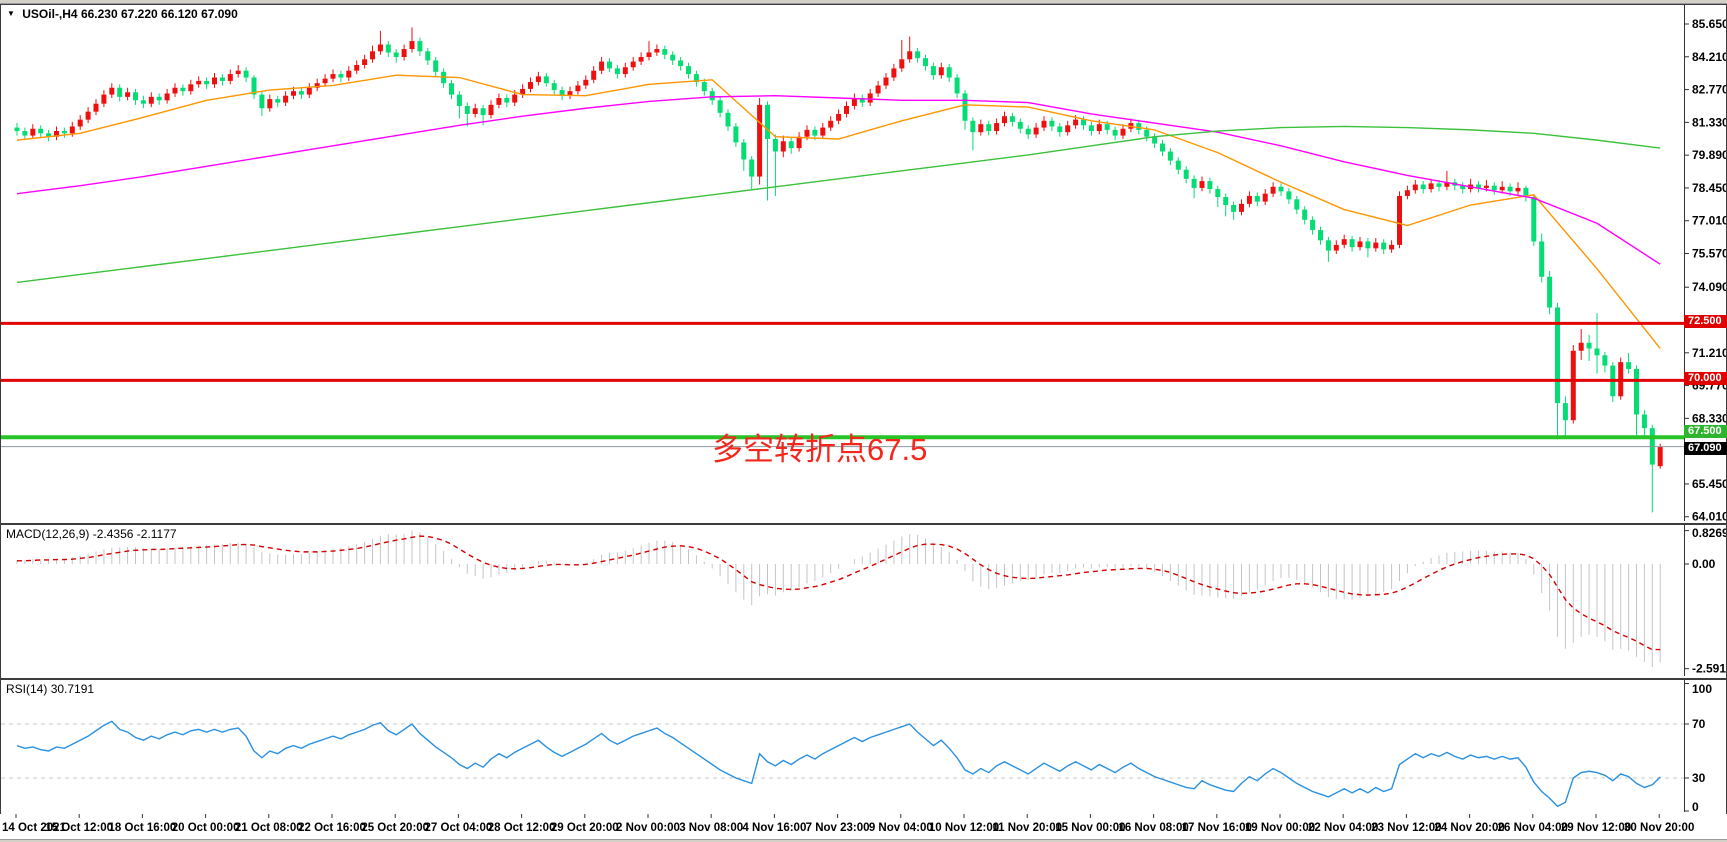 The width and height of the screenshot is (1727, 842). Describe the element at coordinates (27, 689) in the screenshot. I see `rsi-indicator-name: RSI(14)` at that location.